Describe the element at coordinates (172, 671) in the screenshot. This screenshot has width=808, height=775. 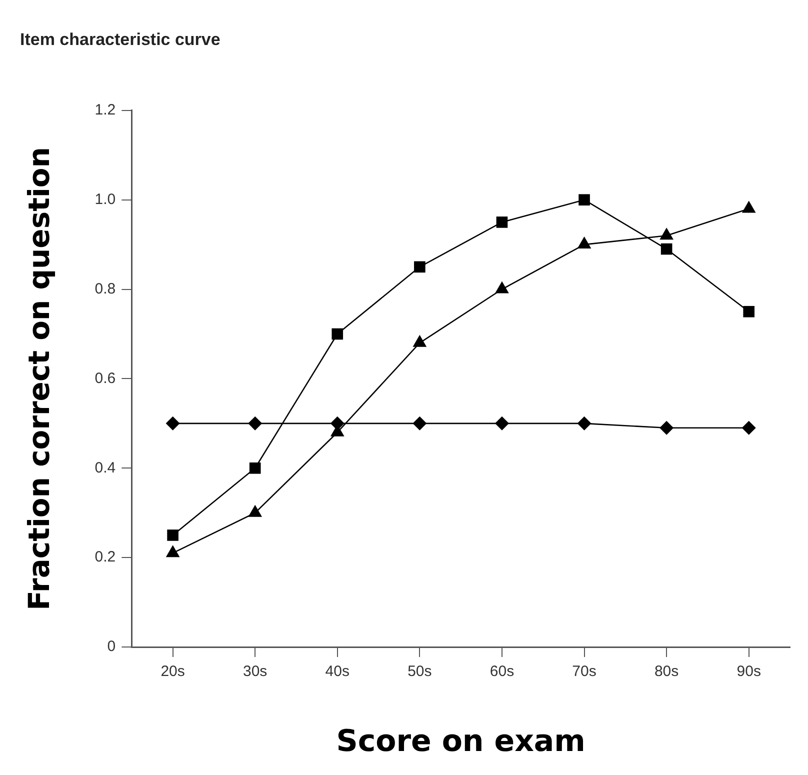
I see `x-tick-label: 20s` at that location.